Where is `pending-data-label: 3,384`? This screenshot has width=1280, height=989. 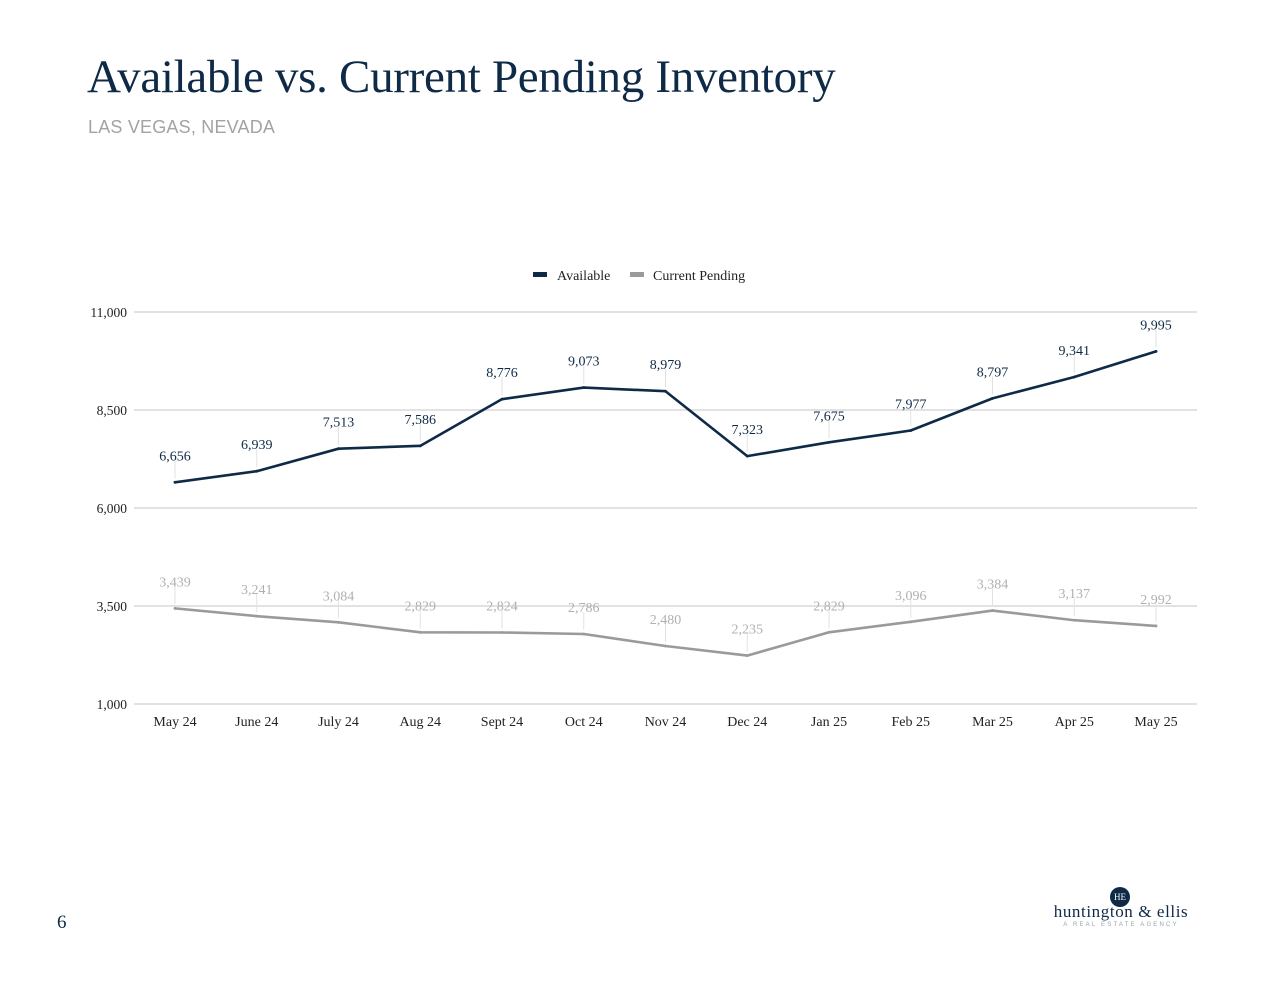 pending-data-label: 3,384 is located at coordinates (993, 585).